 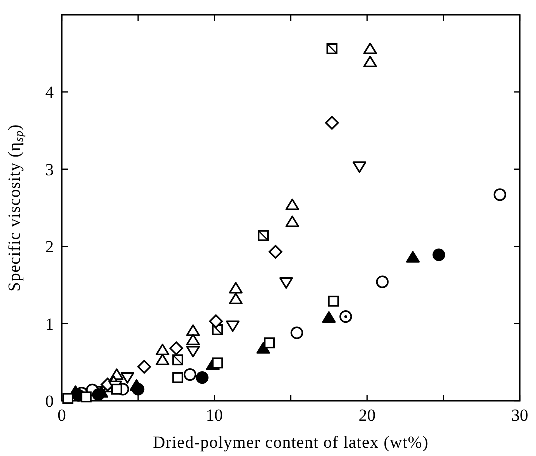 I want to click on y-tick-label: 1, so click(x=50, y=324).